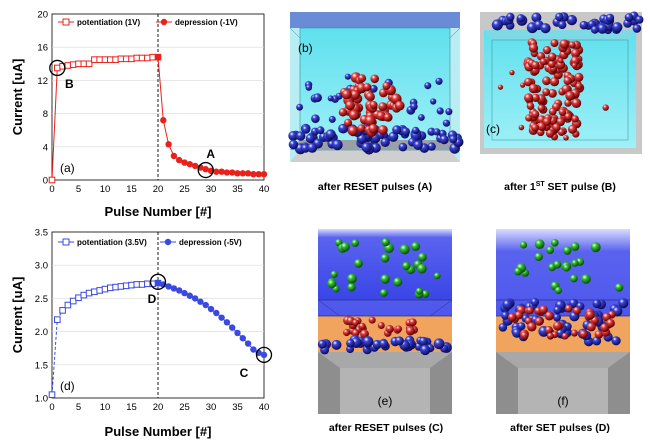 The height and width of the screenshot is (448, 650). I want to click on y-tick-label: 16, so click(42, 48).